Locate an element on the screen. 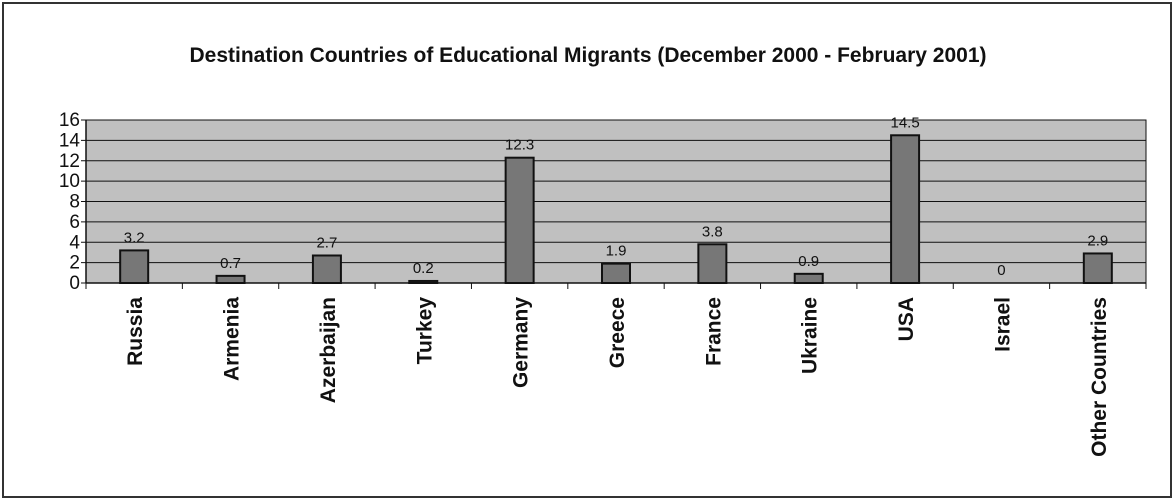 This screenshot has width=1176, height=502. category-label: Russia is located at coordinates (135, 331).